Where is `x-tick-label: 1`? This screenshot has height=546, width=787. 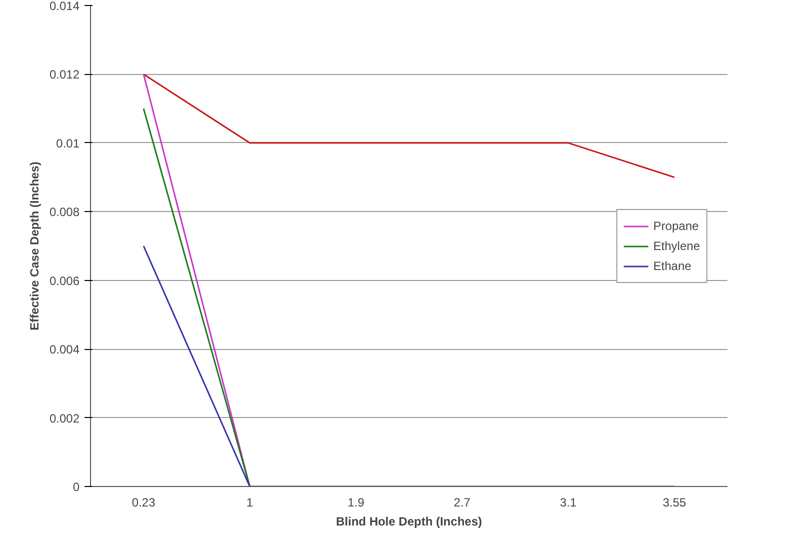 x-tick-label: 1 is located at coordinates (250, 503).